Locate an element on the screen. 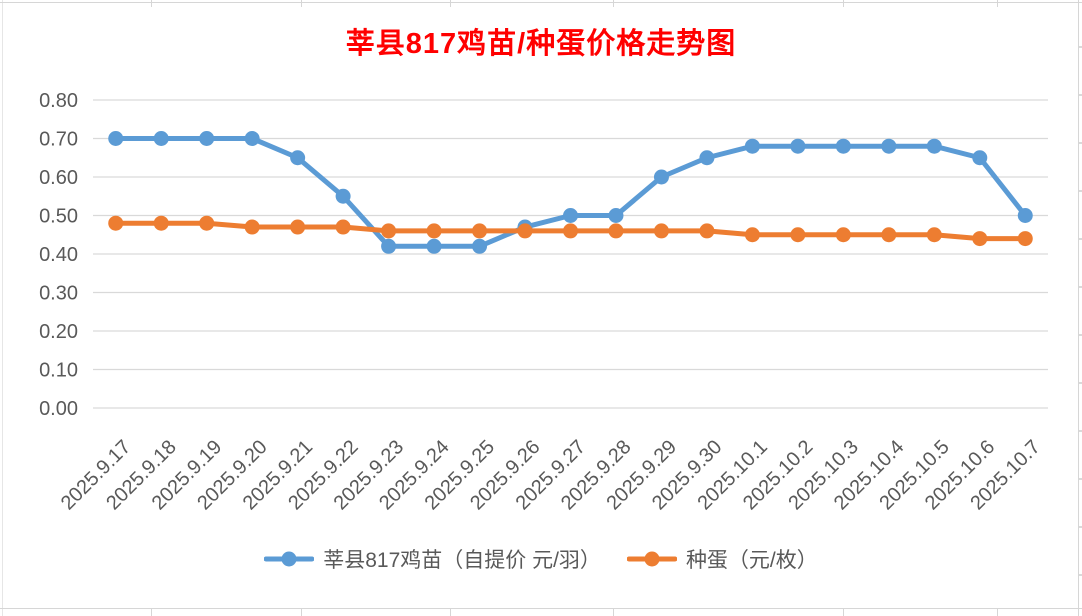 The height and width of the screenshot is (616, 1082). svg-text: 0.40 is located at coordinates (58, 255).